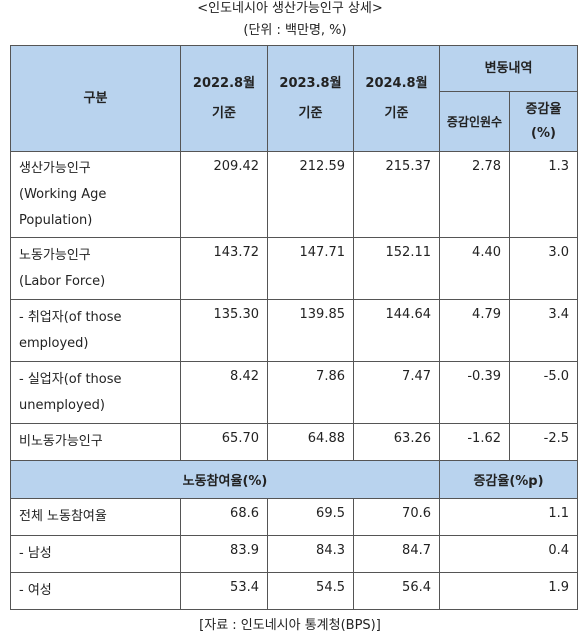 The height and width of the screenshot is (636, 580). What do you see at coordinates (70, 379) in the screenshot?
I see `row-label-line: - 실업자(of those` at bounding box center [70, 379].